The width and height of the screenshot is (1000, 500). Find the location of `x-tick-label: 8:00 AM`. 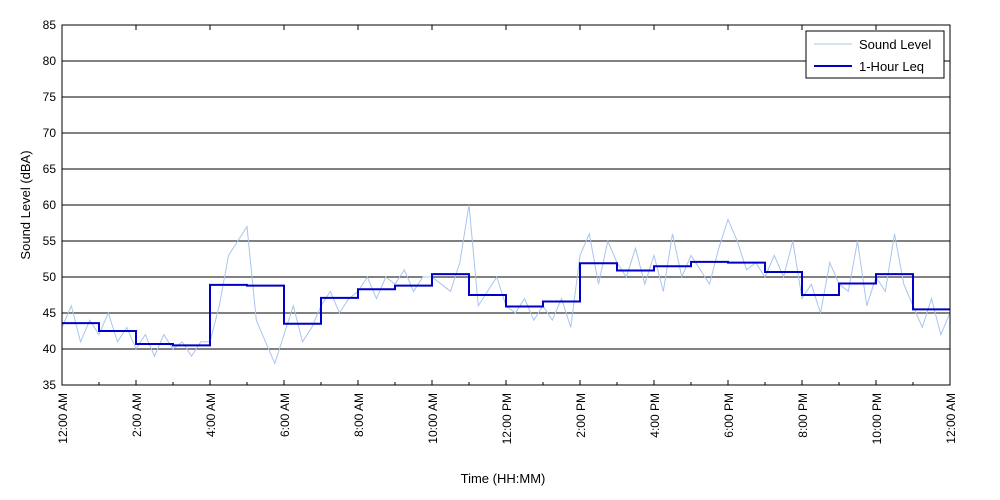

x-tick-label: 8:00 AM is located at coordinates (359, 415).